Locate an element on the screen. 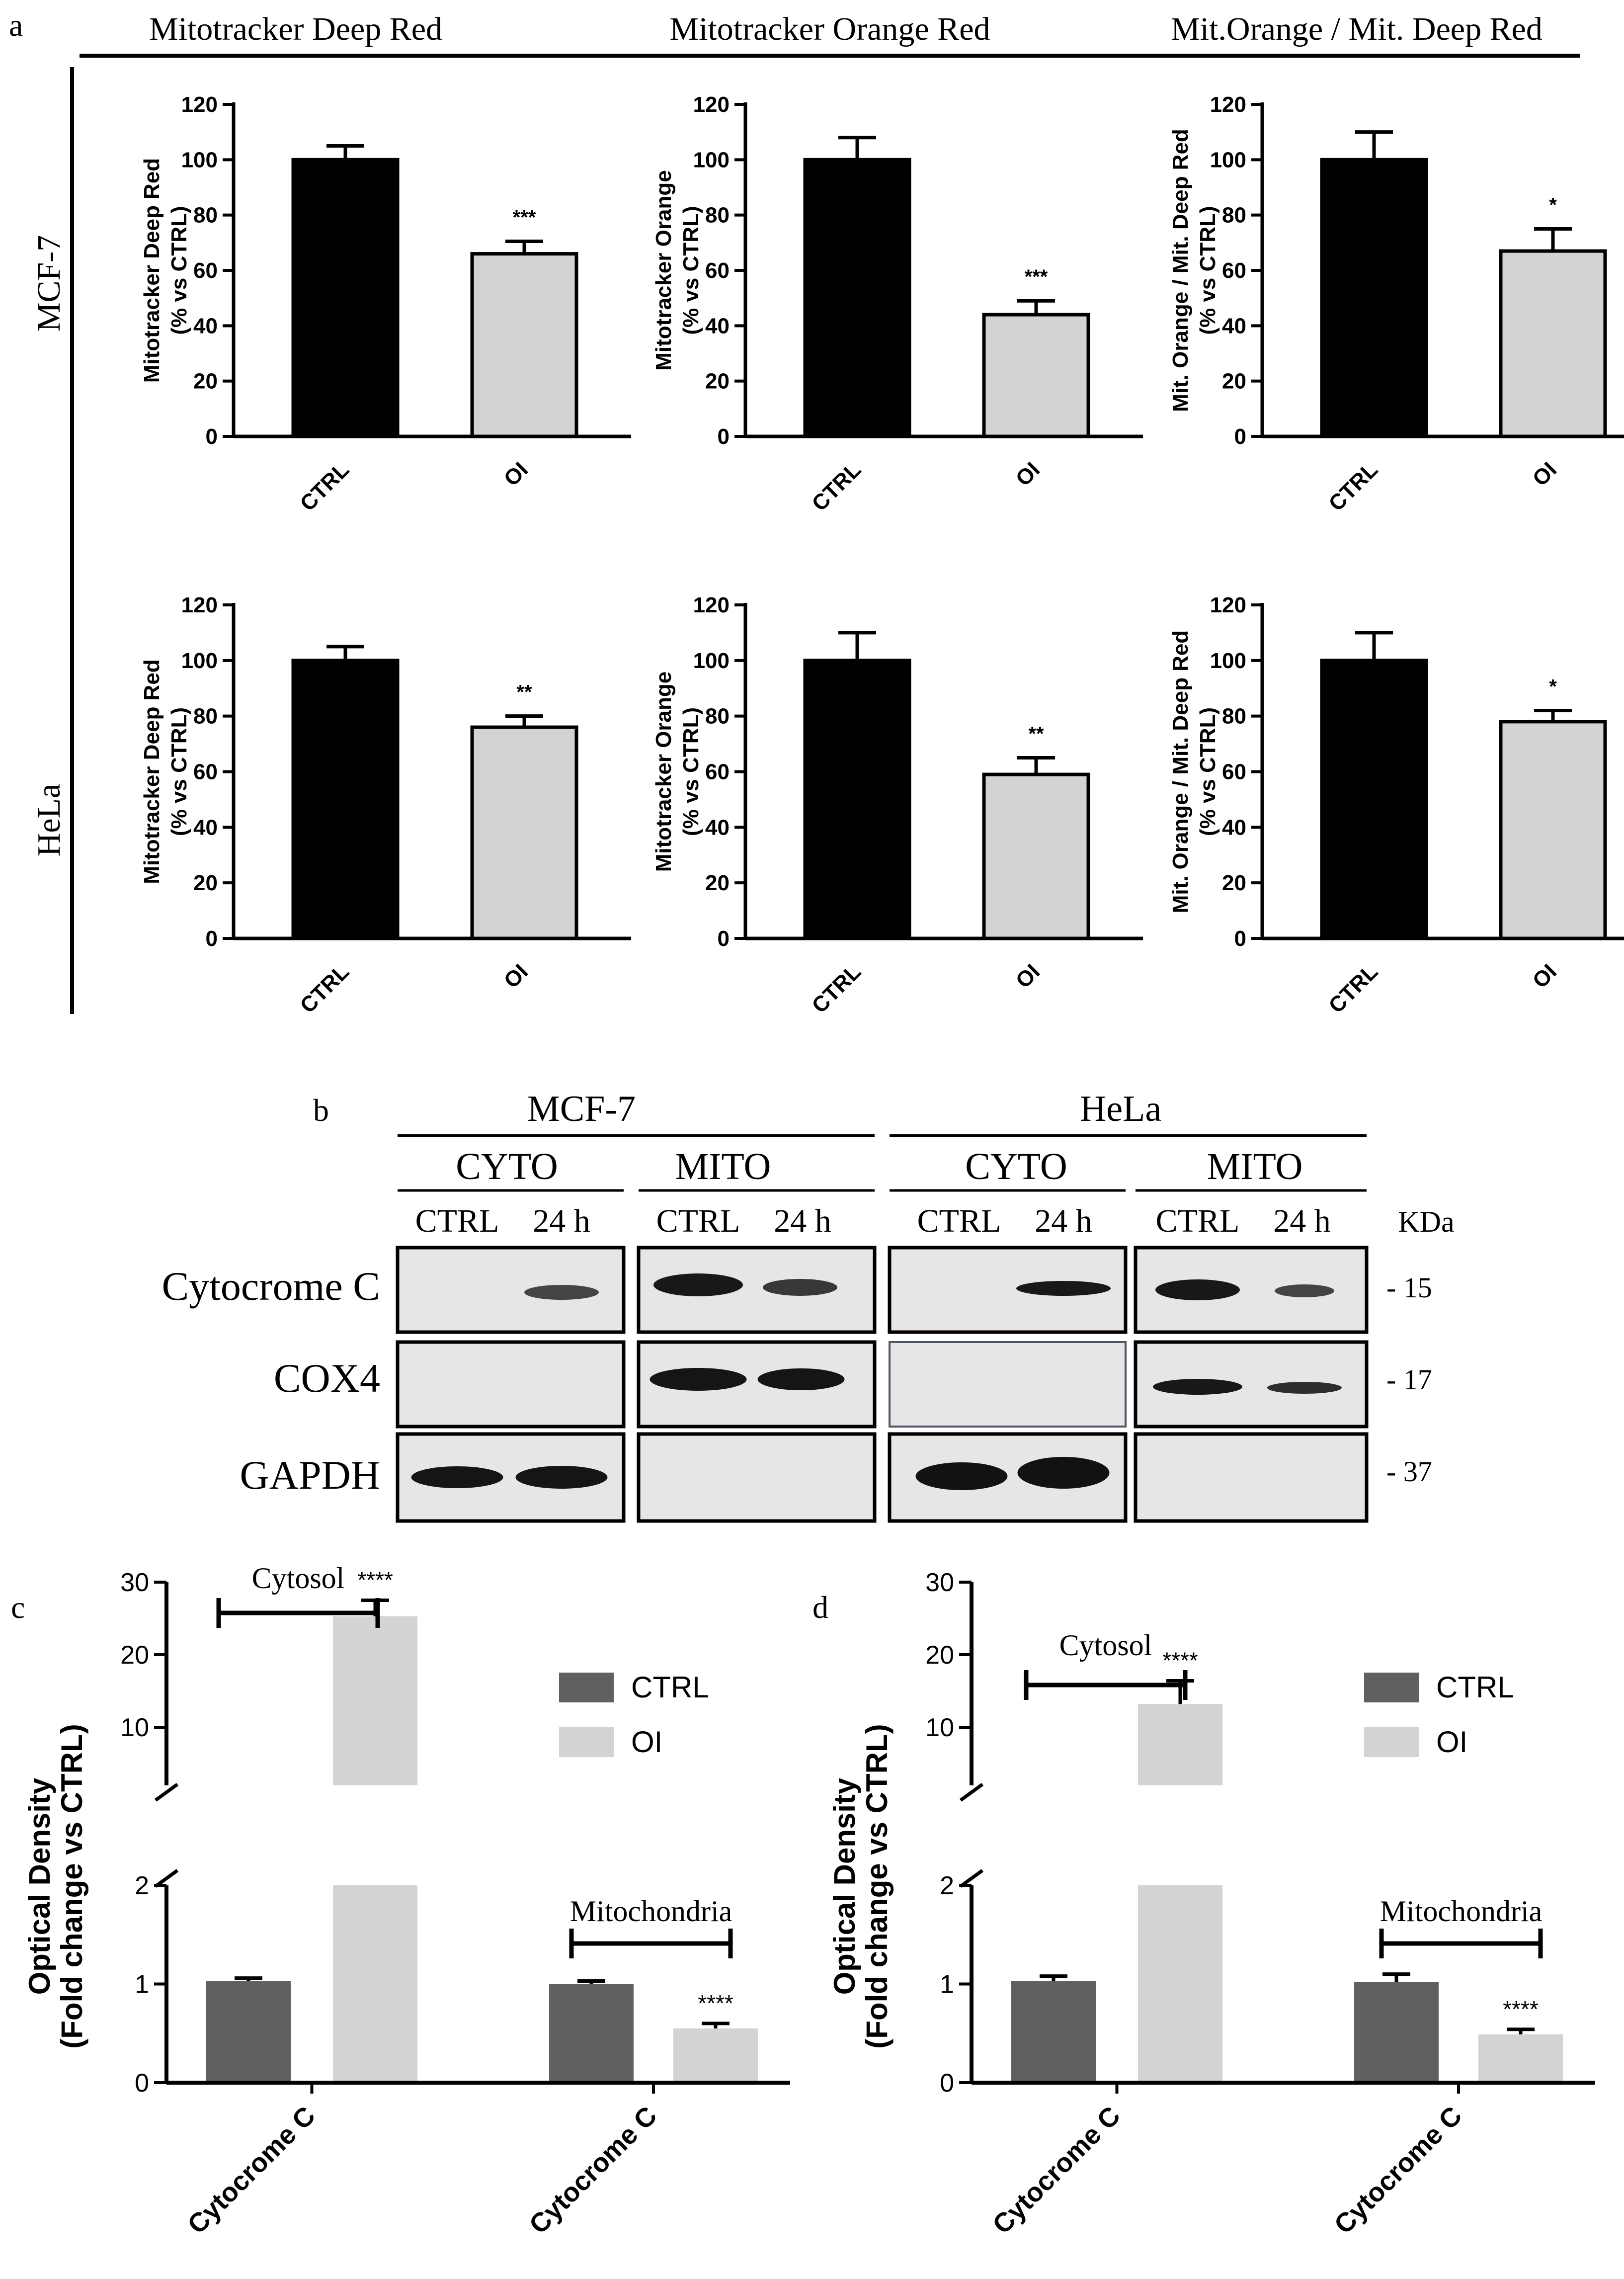  blot-fraction-2: MITO is located at coordinates (723, 1166).